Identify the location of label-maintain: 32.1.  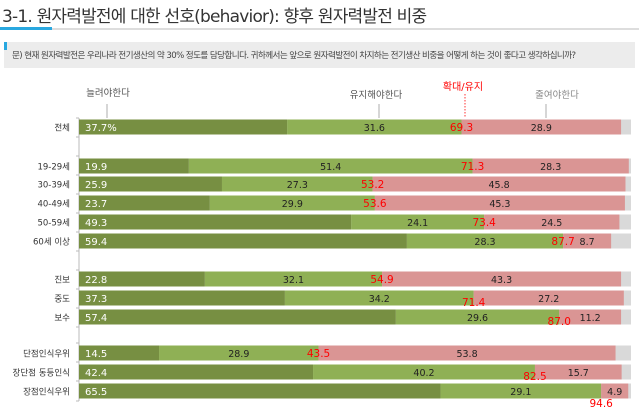
(293, 280).